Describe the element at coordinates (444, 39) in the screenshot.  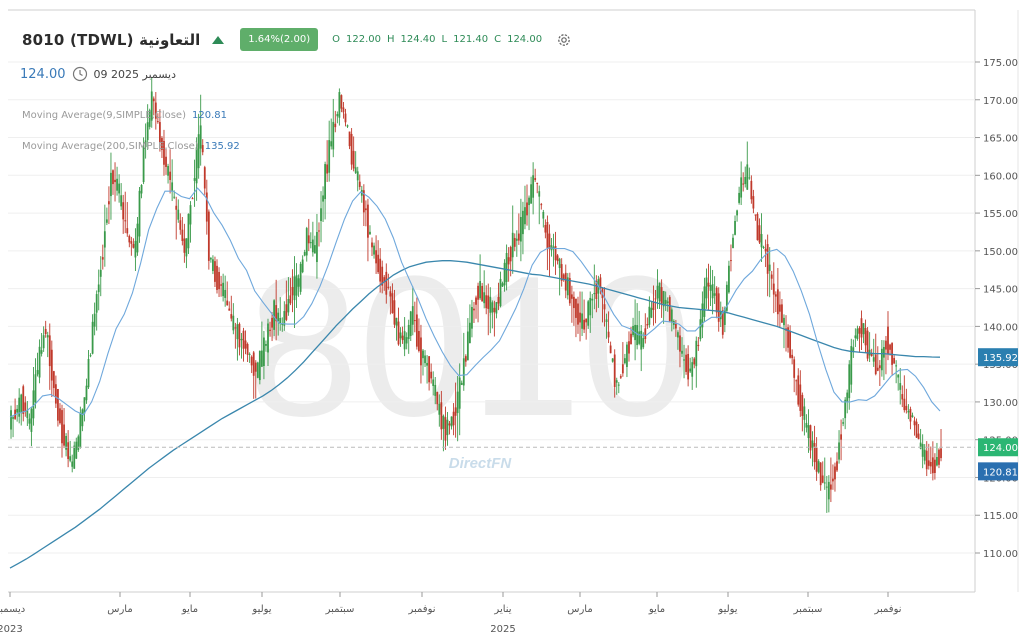
I see `low-label: L` at that location.